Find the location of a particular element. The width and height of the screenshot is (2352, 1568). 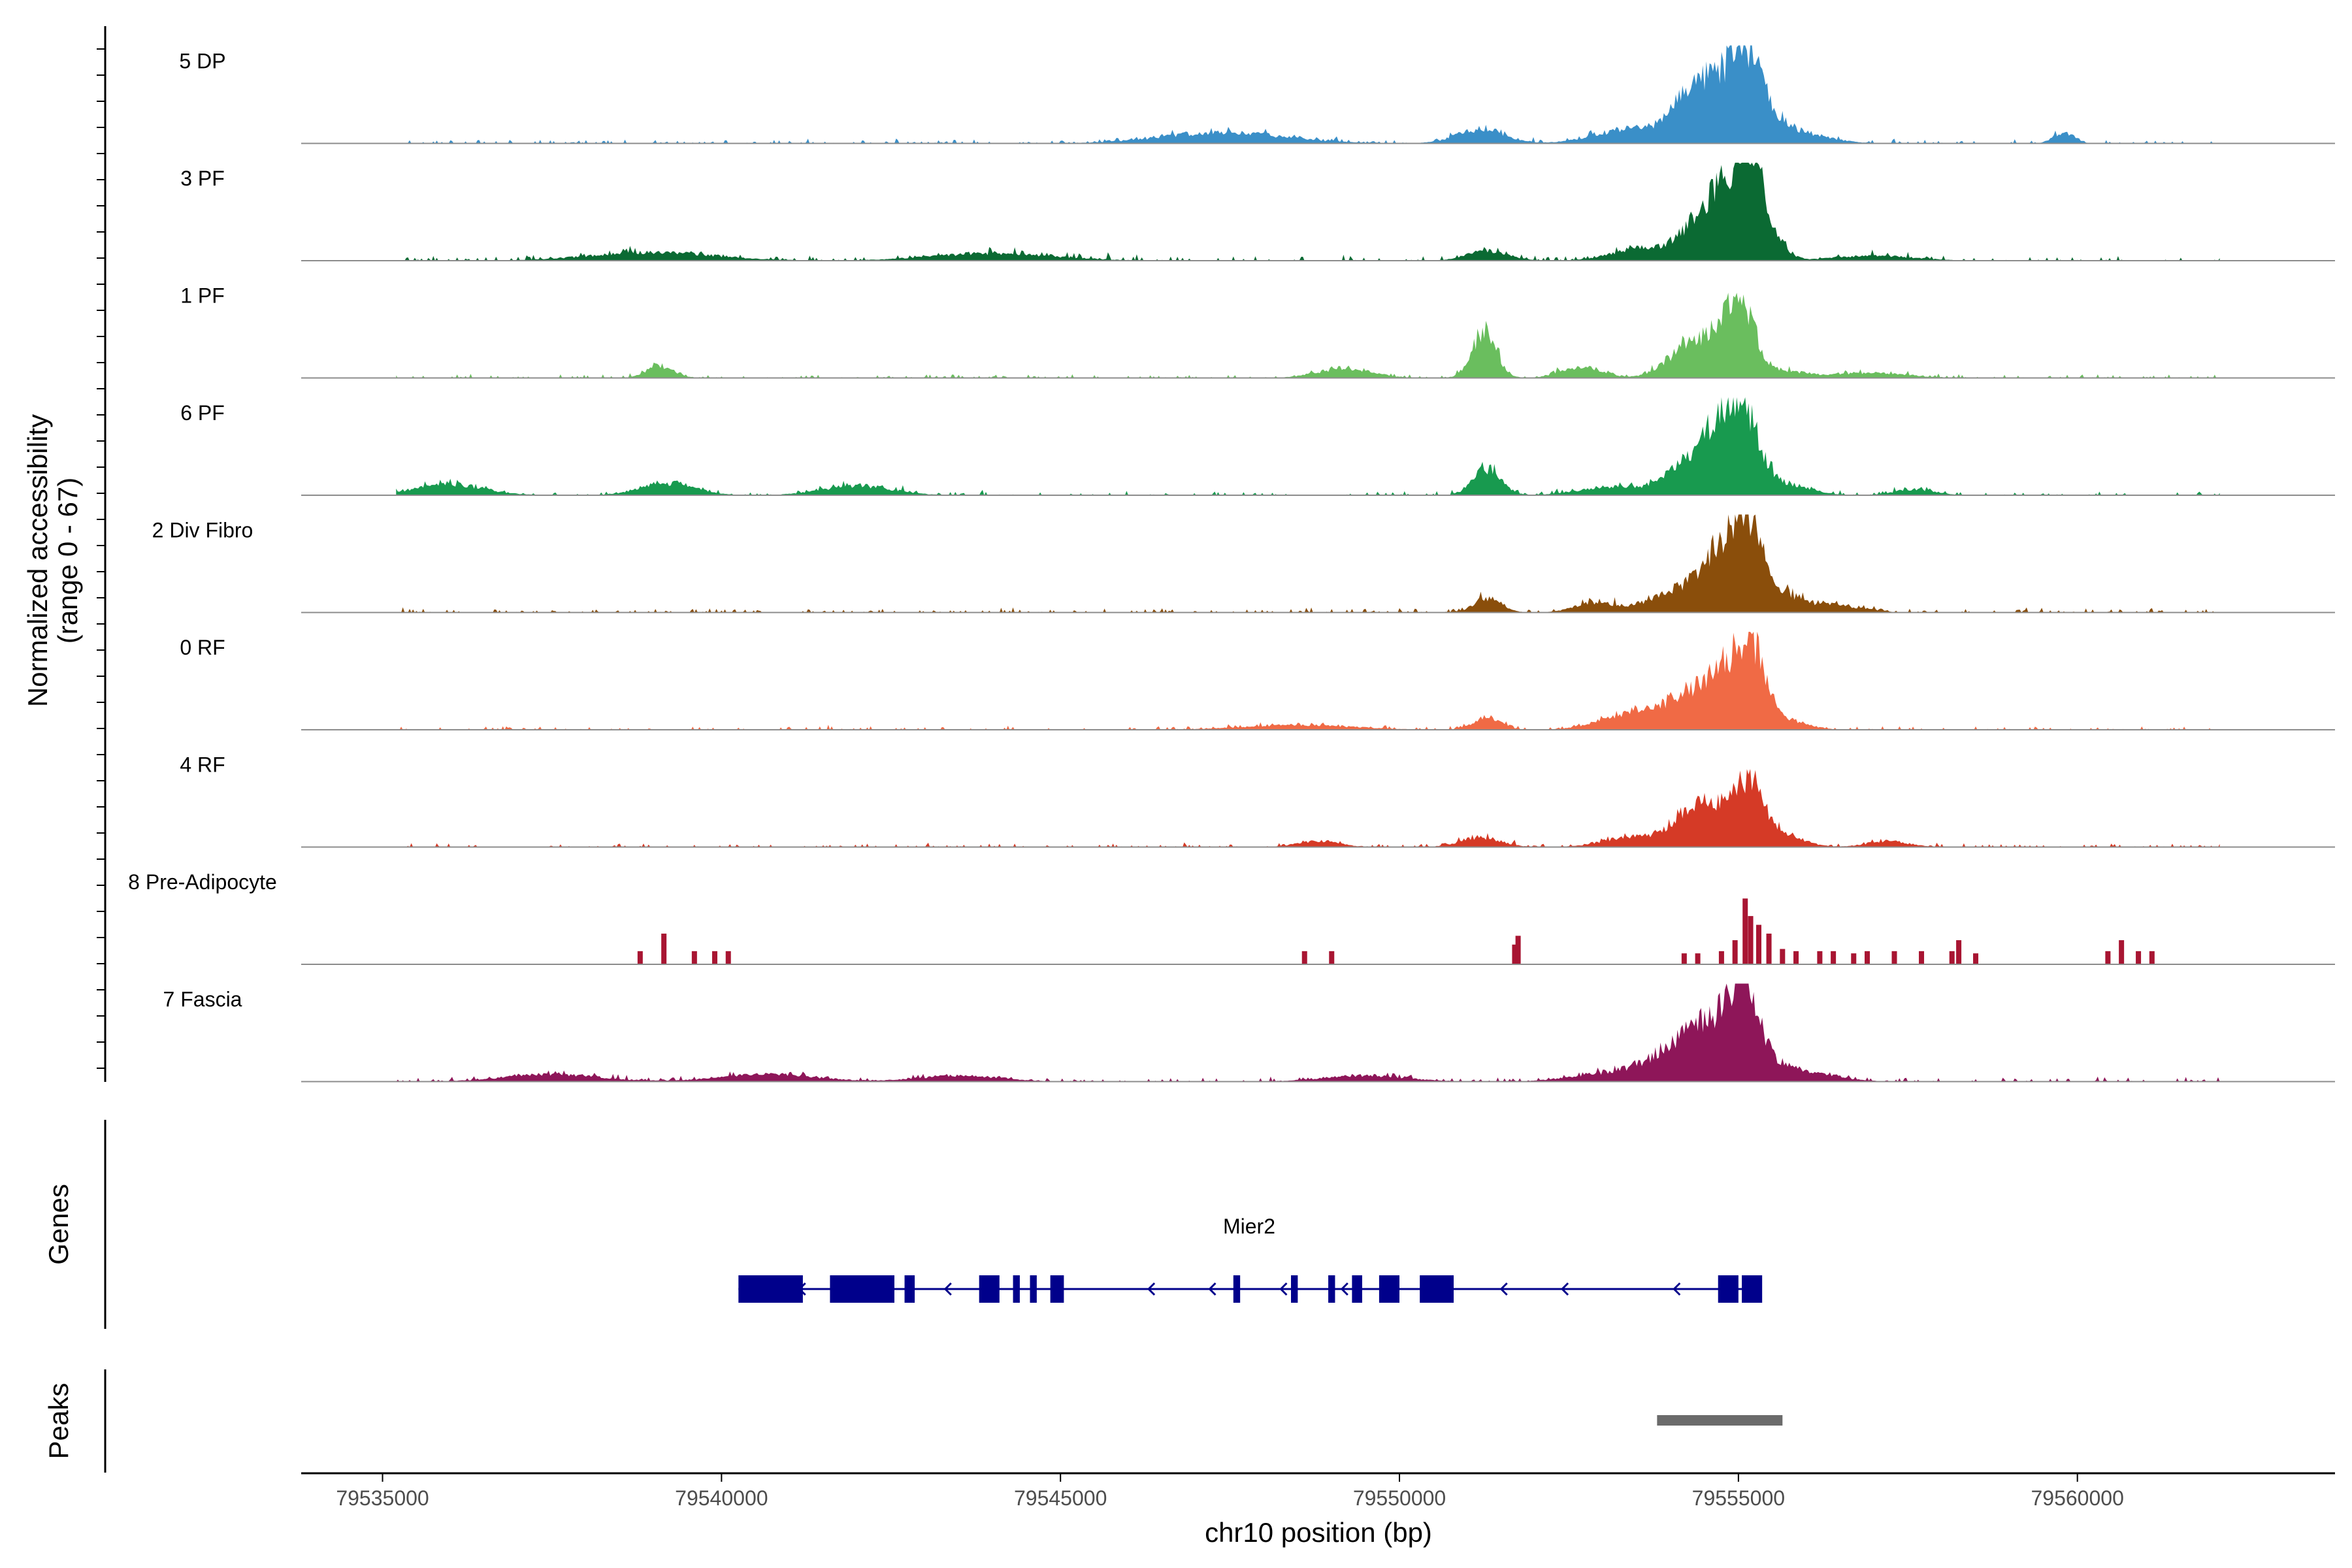

track-label: 5 DP is located at coordinates (202, 61).